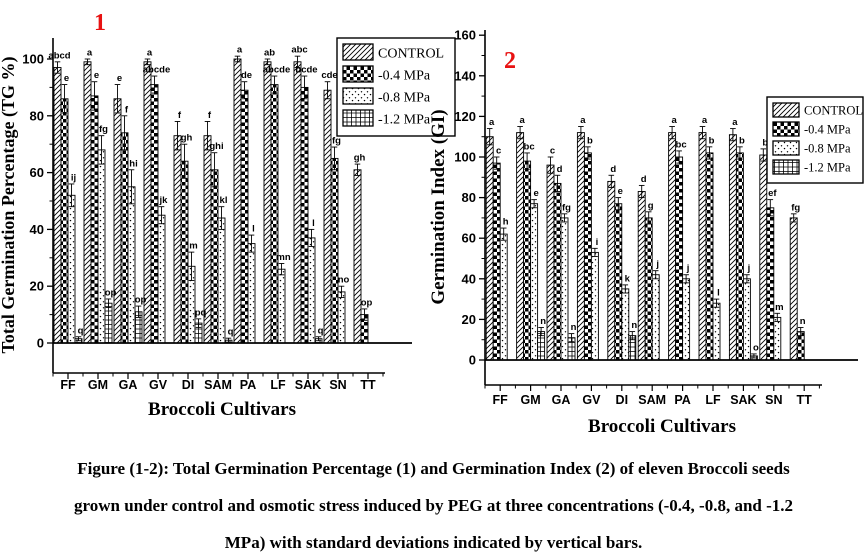  I want to click on panel-number: 2, so click(510, 61).